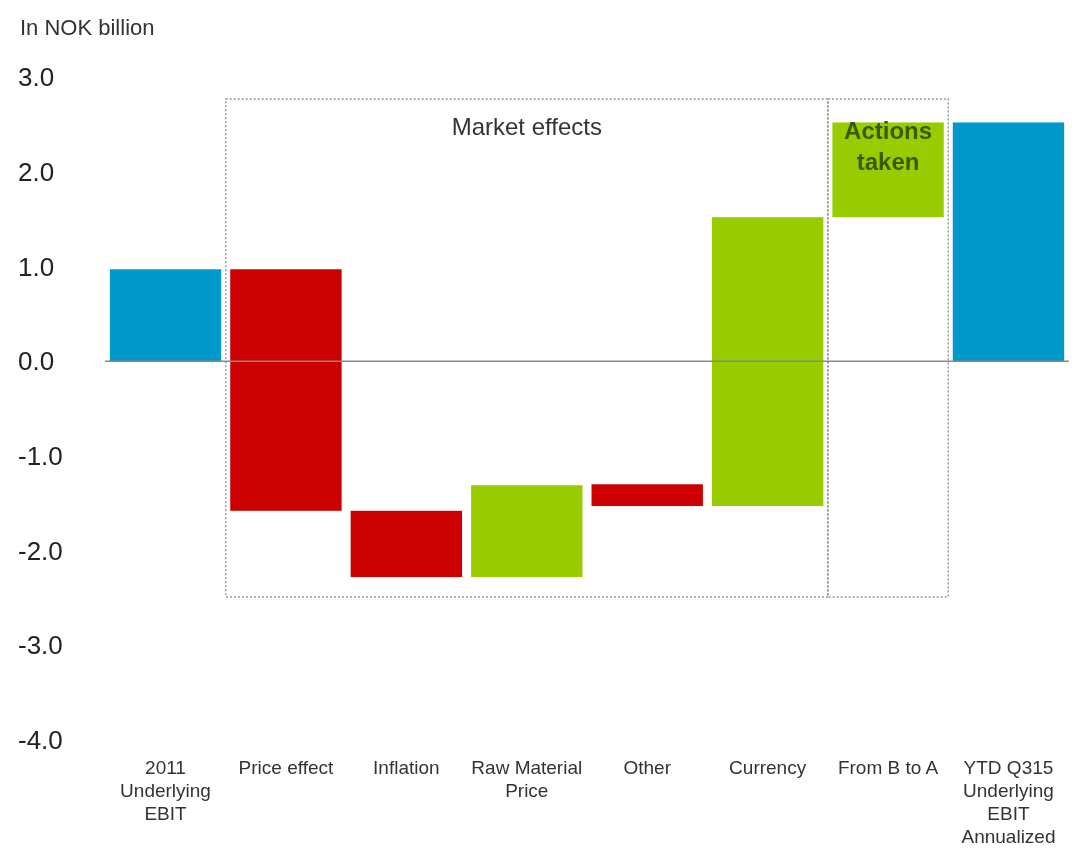 The width and height of the screenshot is (1077, 851). I want to click on y-tick-label: 1.0, so click(36, 266).